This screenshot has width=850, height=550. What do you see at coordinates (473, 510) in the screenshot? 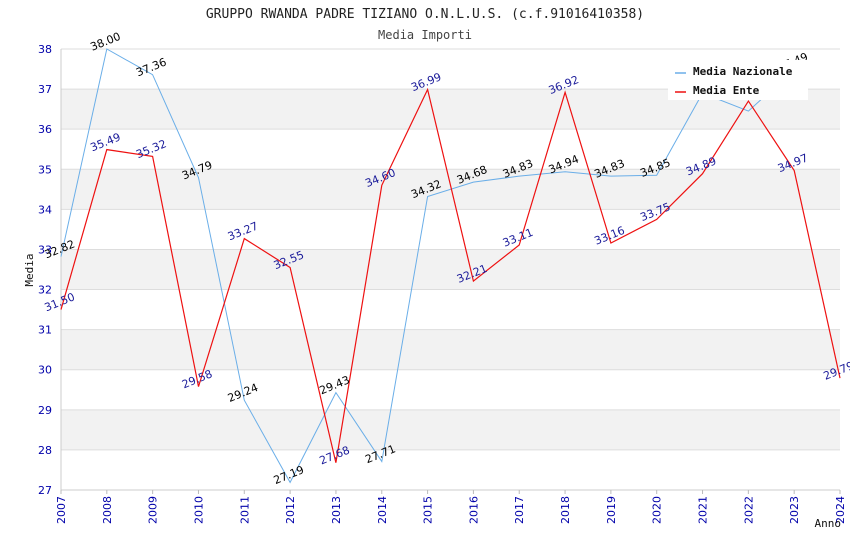
I see `x-tick-label: 2016` at bounding box center [473, 510].